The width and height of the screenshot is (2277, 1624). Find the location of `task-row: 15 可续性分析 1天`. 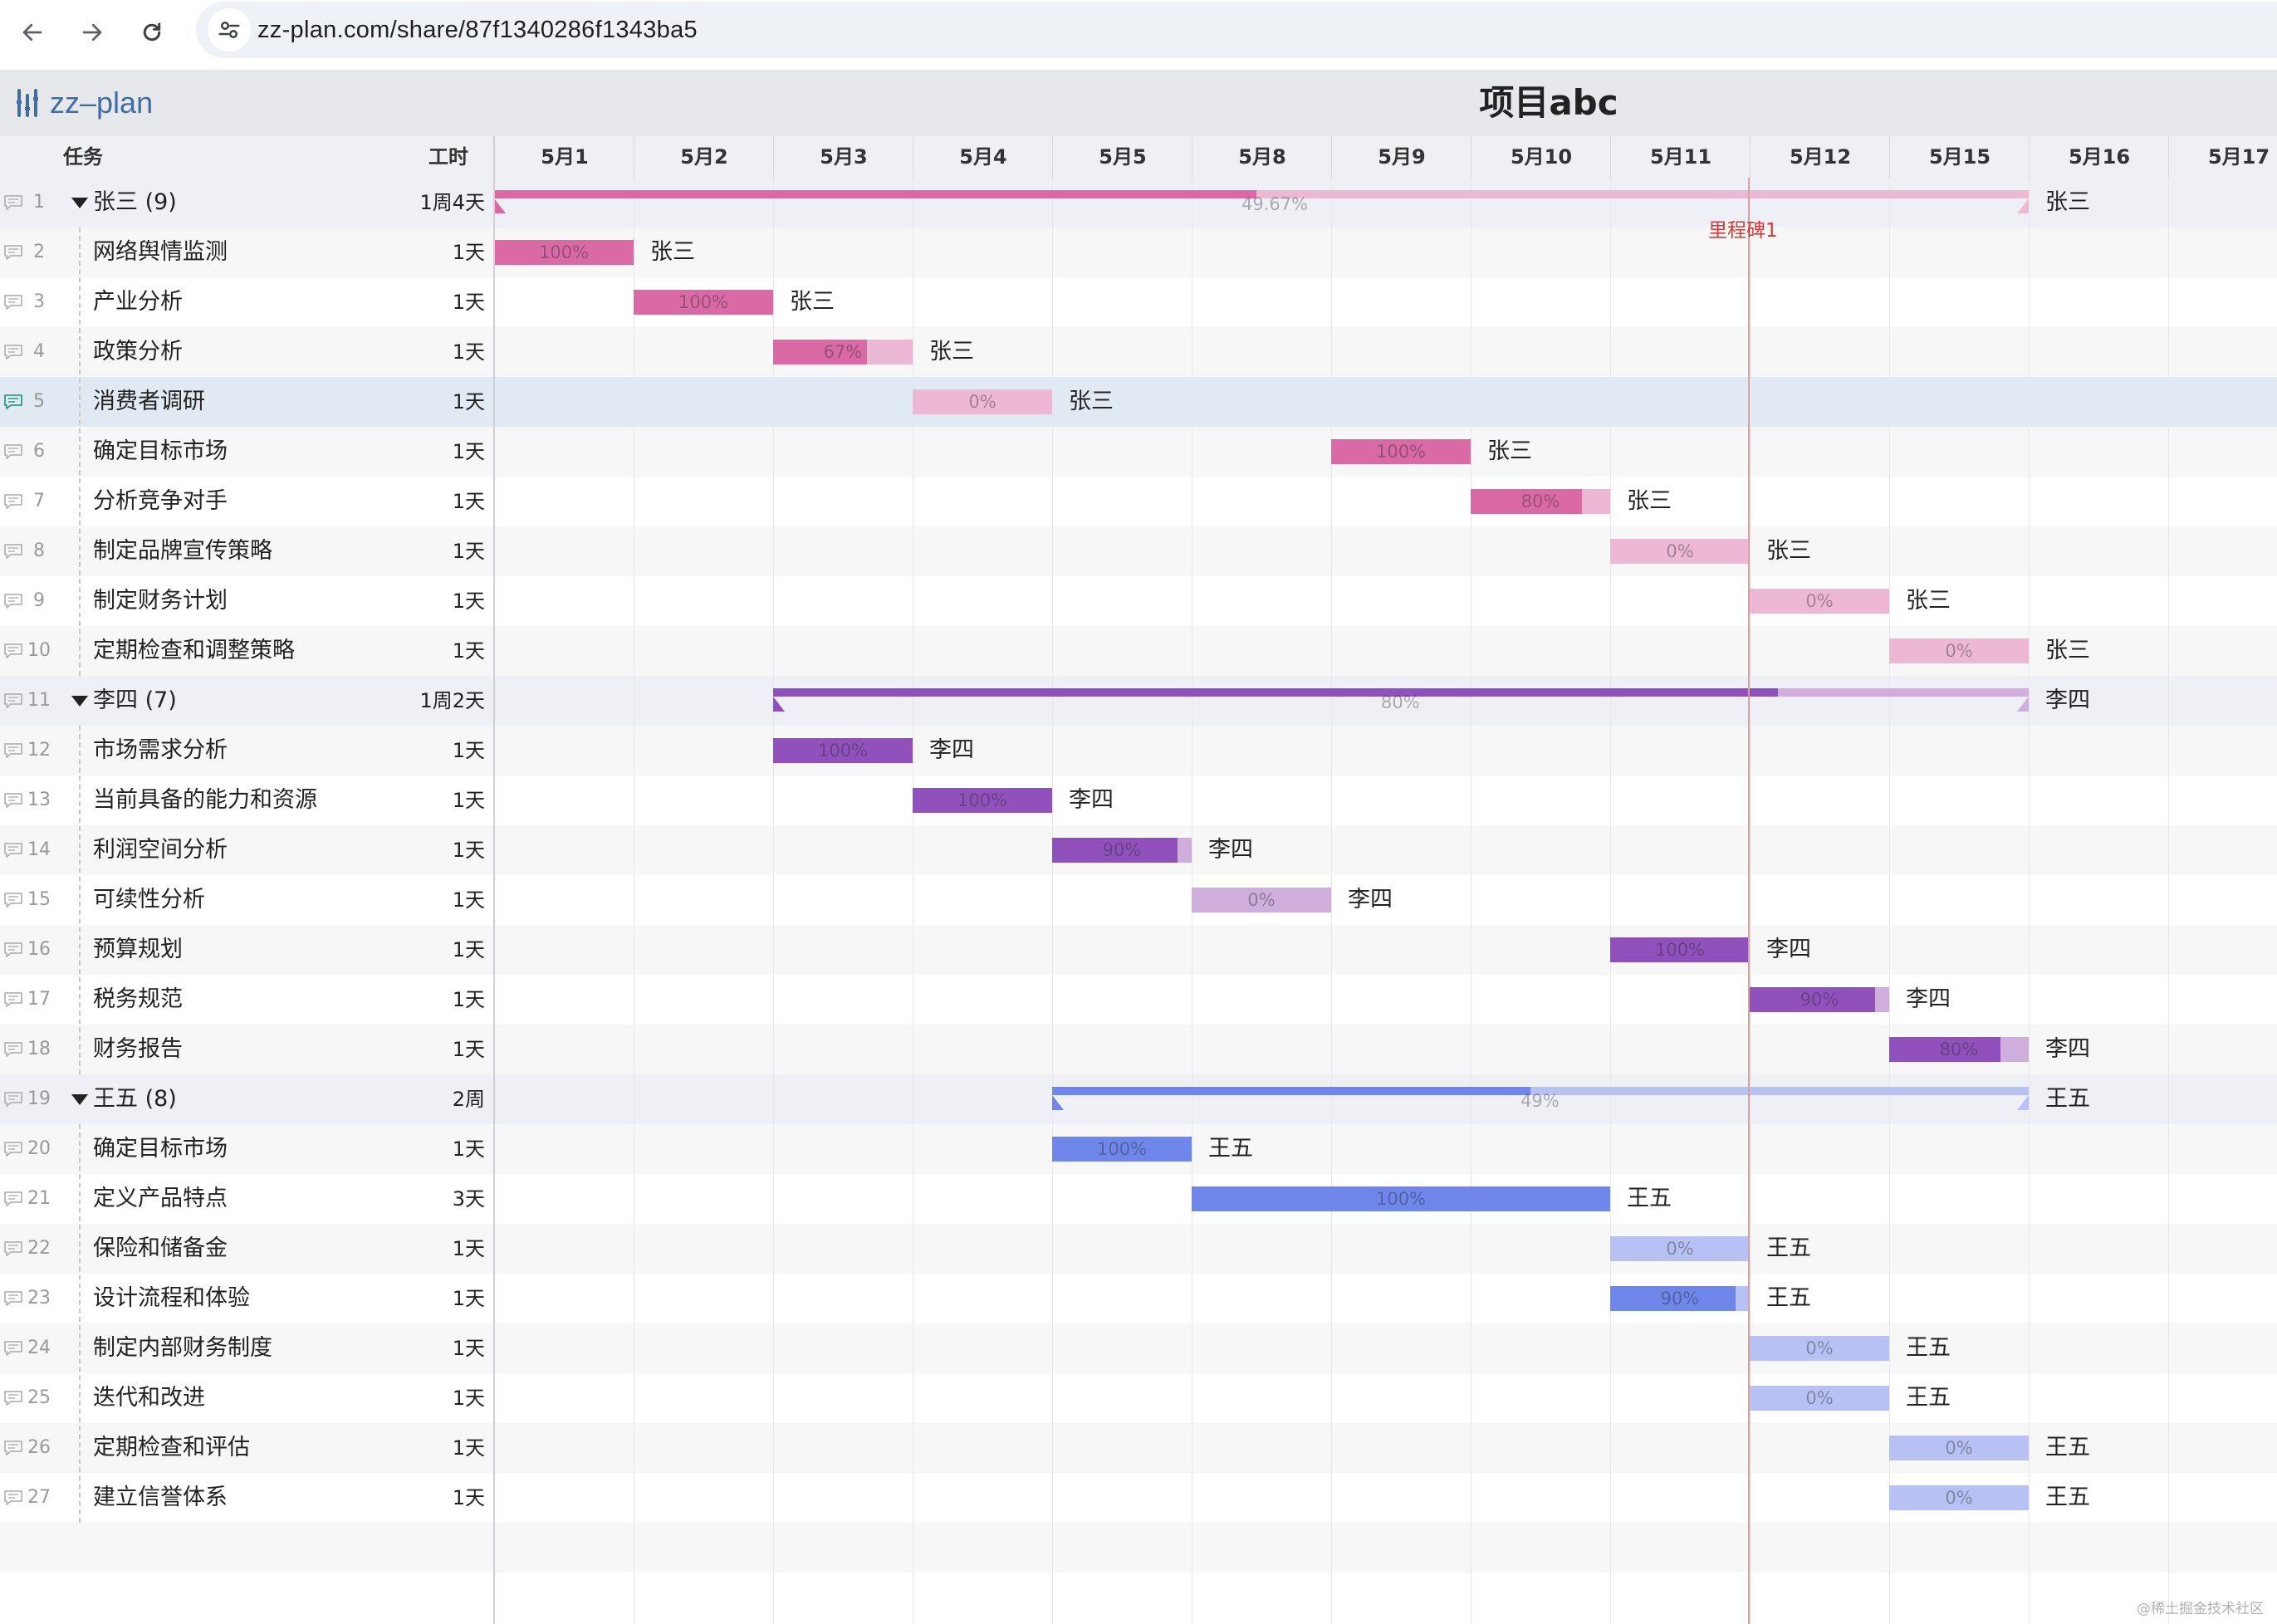

task-row: 15 可续性分析 1天 is located at coordinates (1138, 900).